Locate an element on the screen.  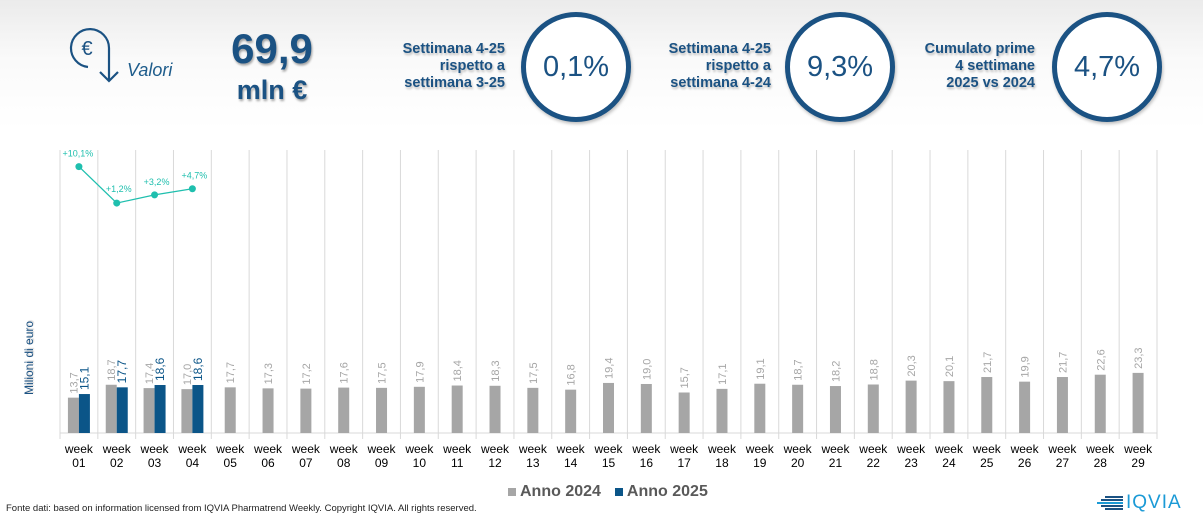
legend-label-2024: Anno 2024 is located at coordinates (560, 491).